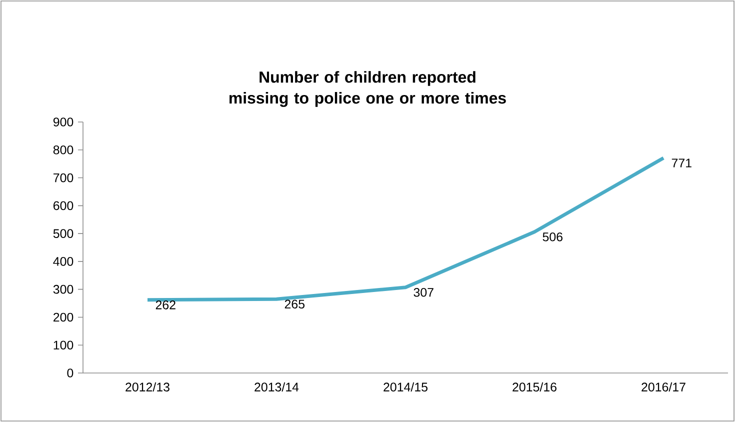  Describe the element at coordinates (534, 387) in the screenshot. I see `x-tick-label: 2015/16` at that location.